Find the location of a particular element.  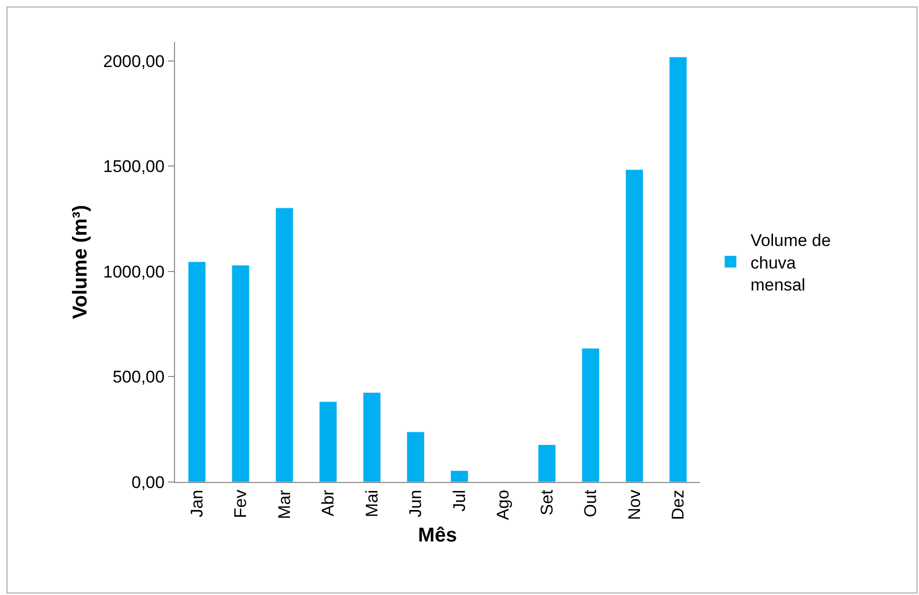

legend-label: Volume de chuva mensal is located at coordinates (790, 262).